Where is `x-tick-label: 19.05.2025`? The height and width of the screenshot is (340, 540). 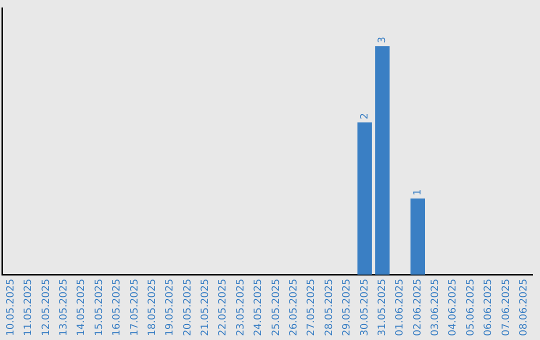 x-tick-label: 19.05.2025 is located at coordinates (170, 307).